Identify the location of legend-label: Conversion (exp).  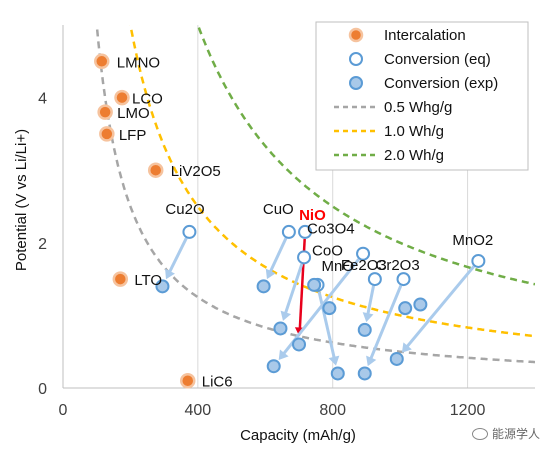
(441, 83).